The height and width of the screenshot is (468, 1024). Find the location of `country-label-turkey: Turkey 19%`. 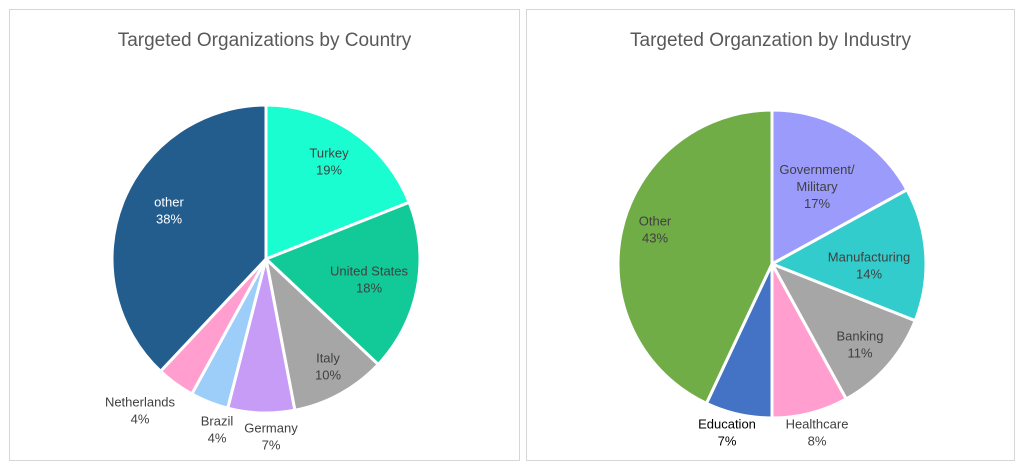

country-label-turkey: Turkey 19% is located at coordinates (329, 162).